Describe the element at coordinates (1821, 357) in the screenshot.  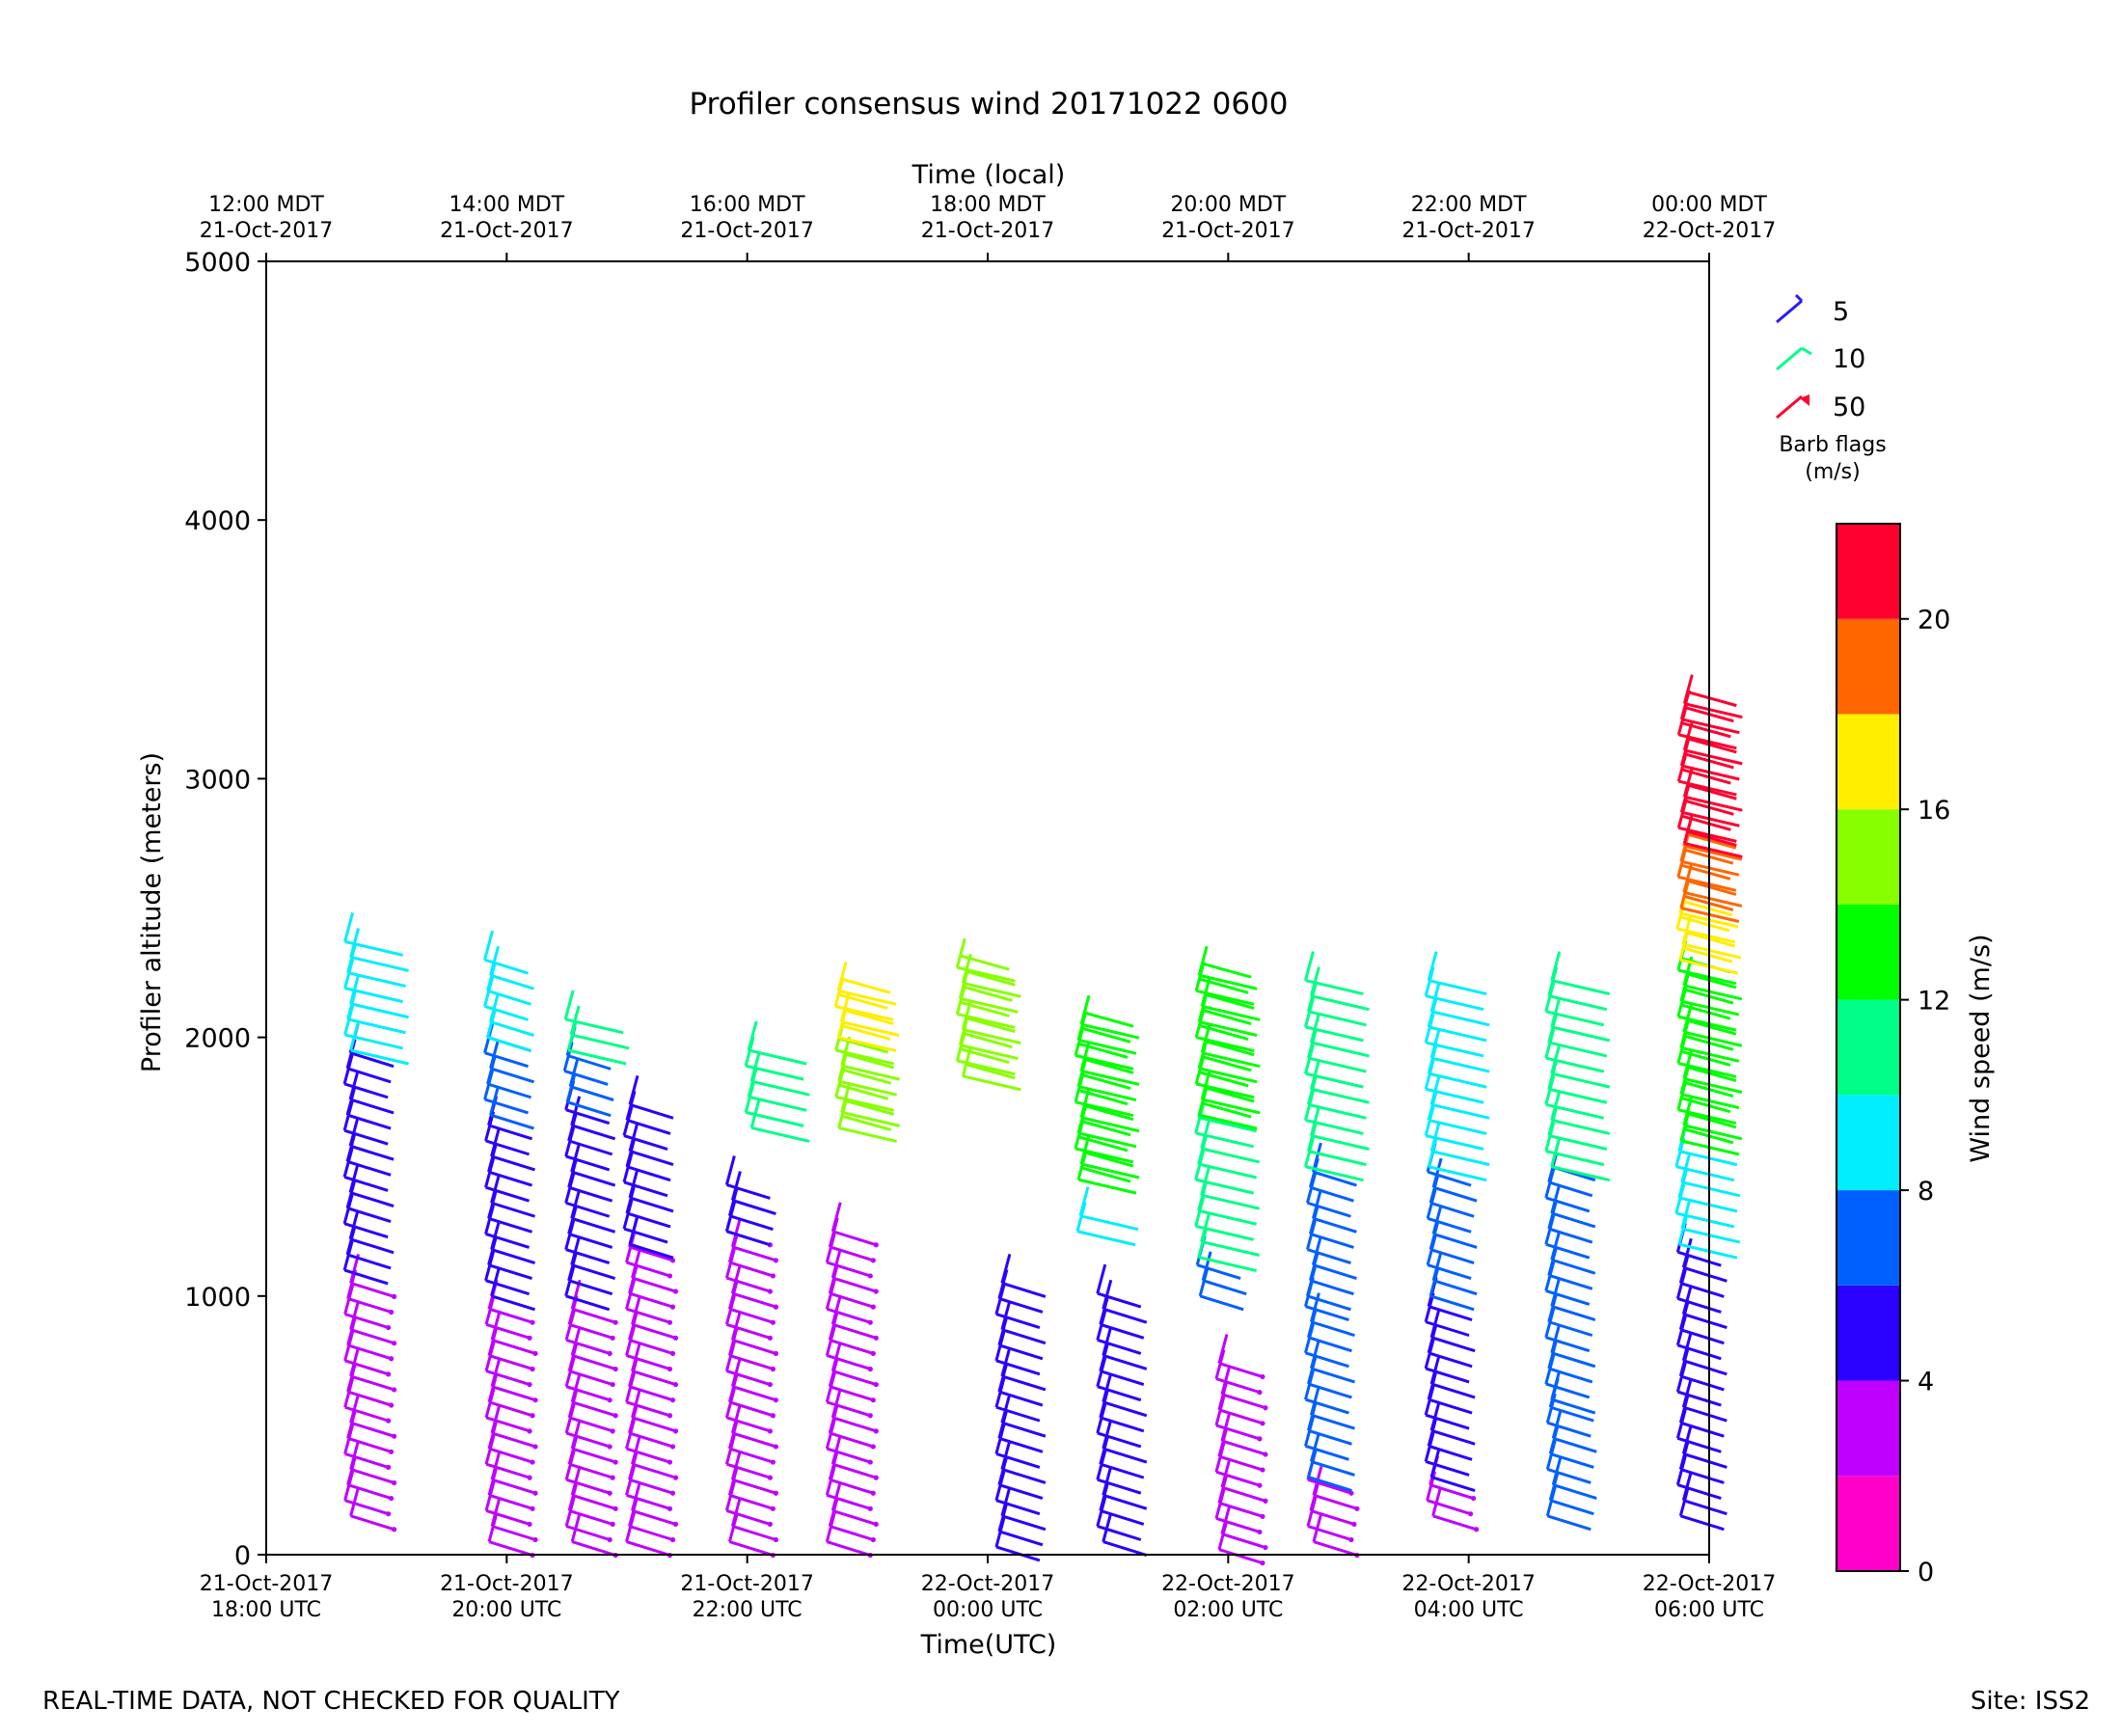
I see `barb-flags-legend: 5 10 50` at that location.